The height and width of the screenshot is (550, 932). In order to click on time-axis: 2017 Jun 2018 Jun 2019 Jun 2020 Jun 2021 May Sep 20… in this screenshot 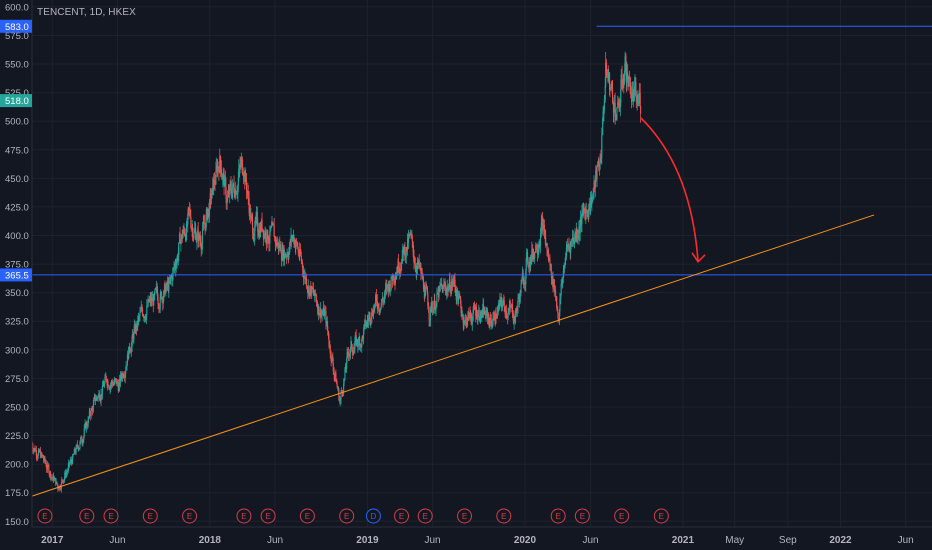, I will do `click(482, 536)`.